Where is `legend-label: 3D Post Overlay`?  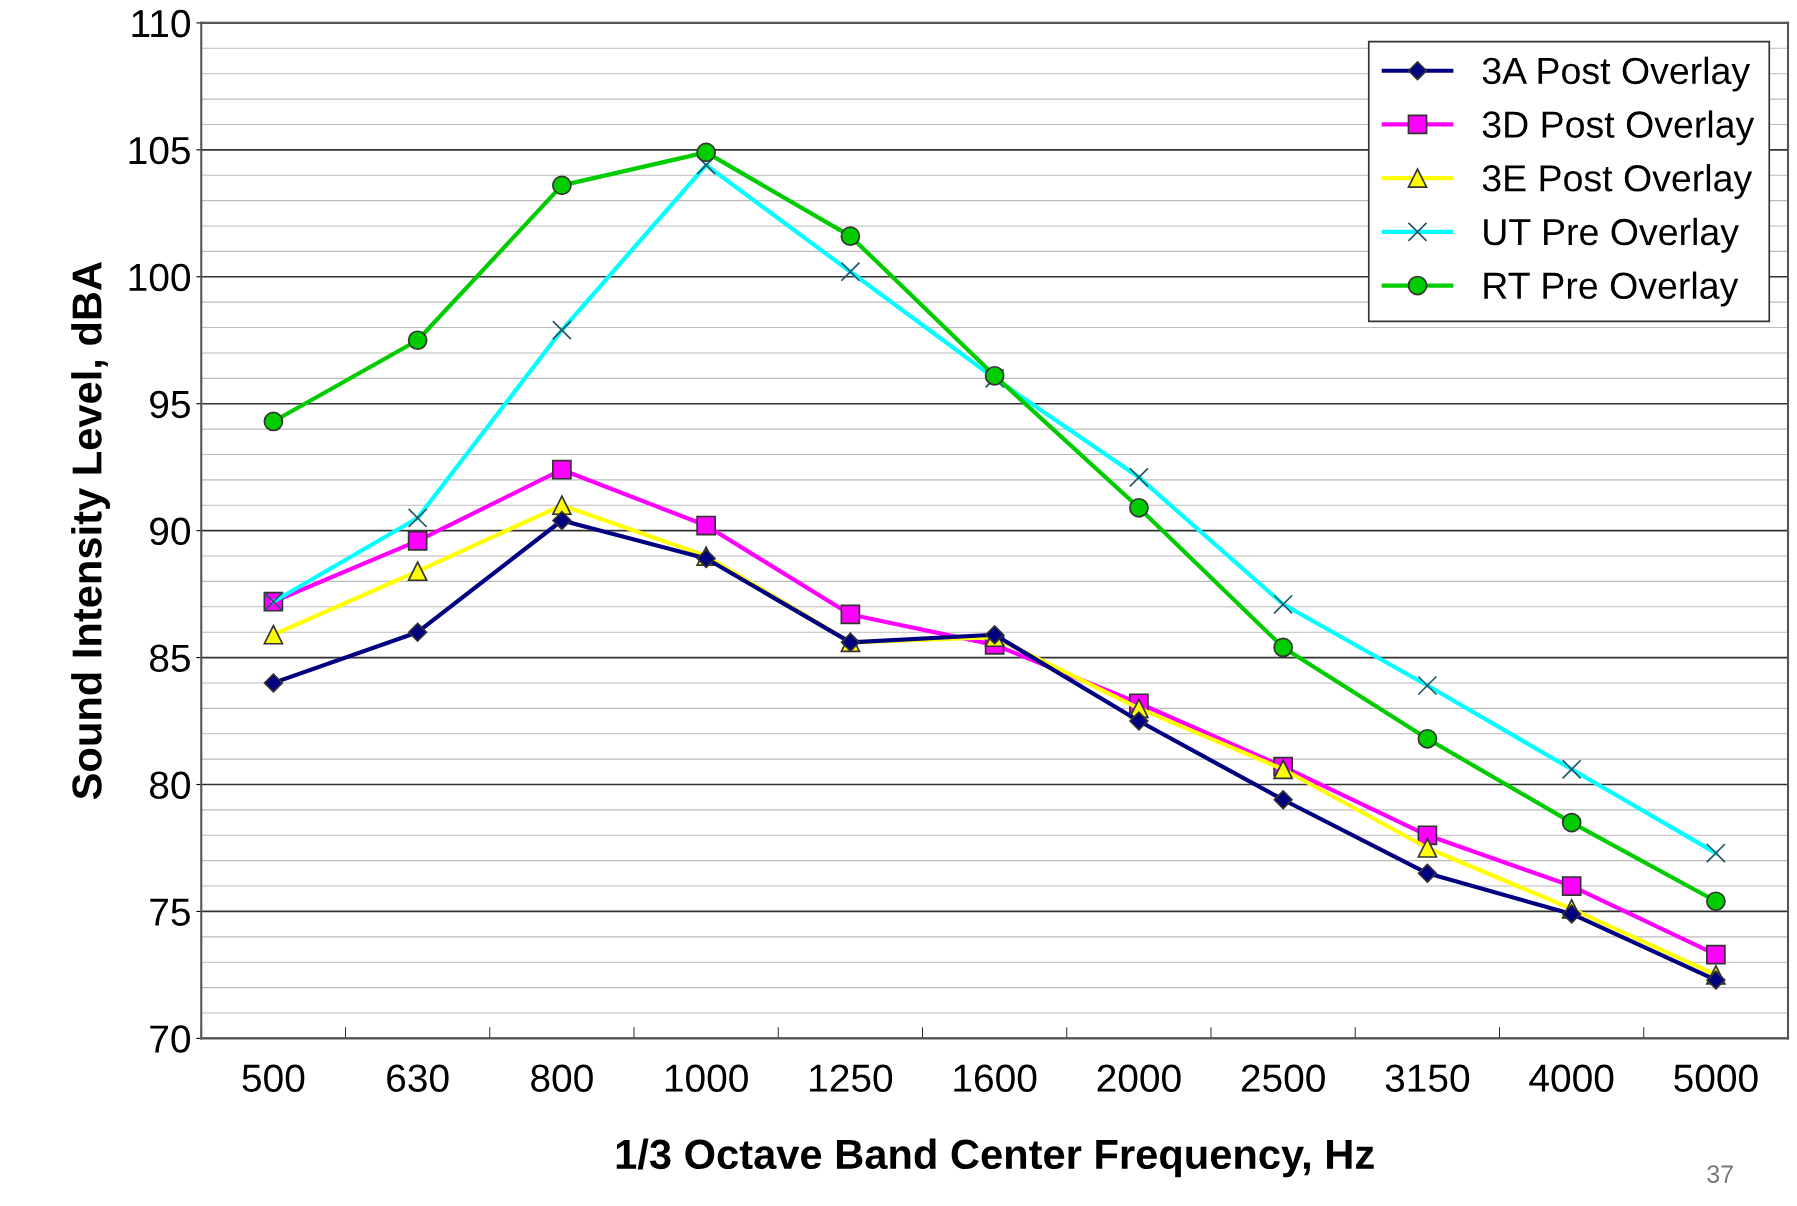 legend-label: 3D Post Overlay is located at coordinates (1618, 128).